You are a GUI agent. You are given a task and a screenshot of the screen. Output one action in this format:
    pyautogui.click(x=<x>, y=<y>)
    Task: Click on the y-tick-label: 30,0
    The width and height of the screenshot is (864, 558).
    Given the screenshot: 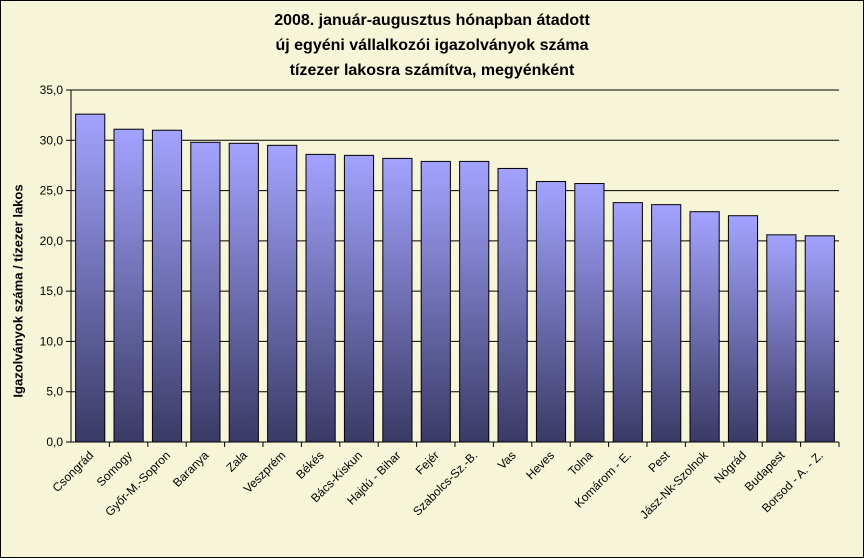 What is the action you would take?
    pyautogui.click(x=52, y=140)
    